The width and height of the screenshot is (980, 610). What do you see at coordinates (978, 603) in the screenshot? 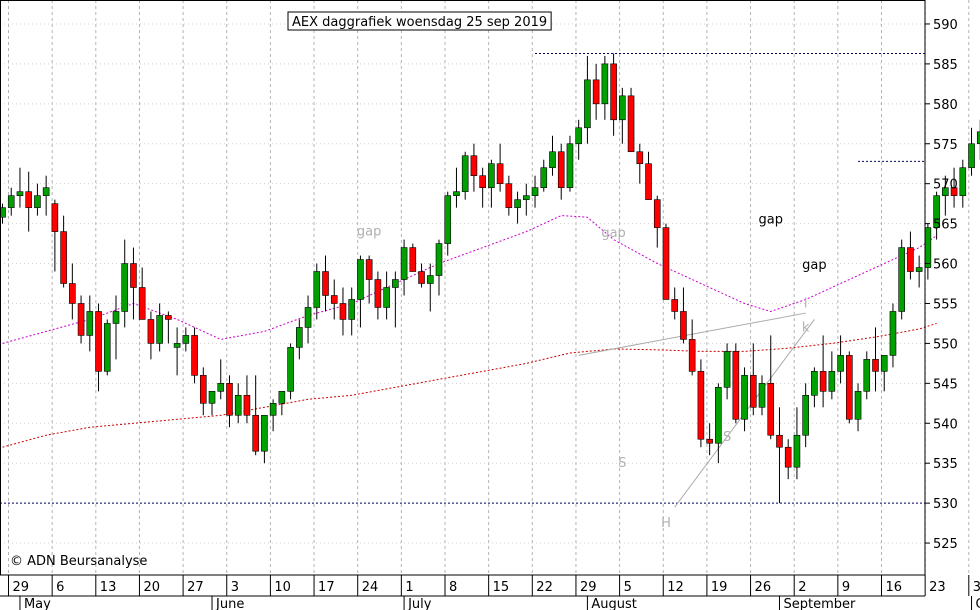
I see `month-label-october: October` at bounding box center [978, 603].